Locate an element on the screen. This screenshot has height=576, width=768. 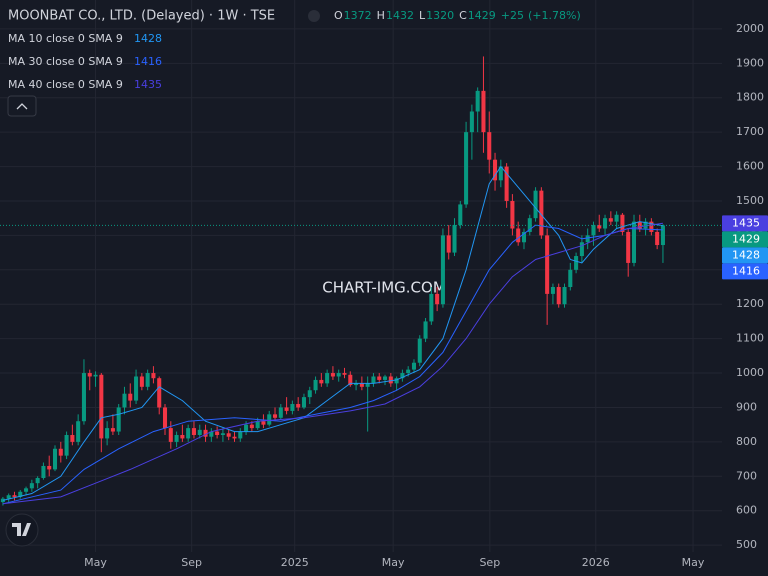
y-tick-label: 1600 is located at coordinates (750, 166).